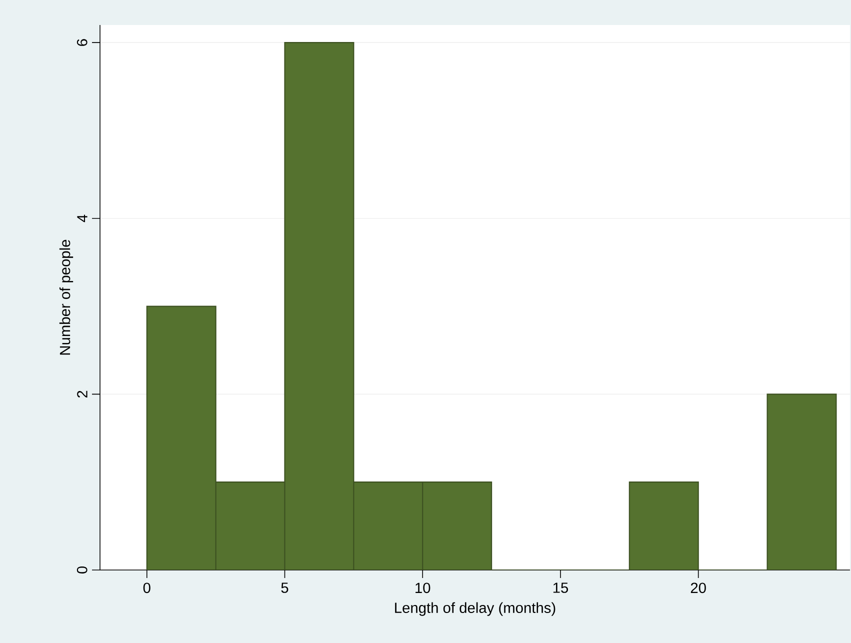  What do you see at coordinates (423, 588) in the screenshot?
I see `x-tick-label: 10` at bounding box center [423, 588].